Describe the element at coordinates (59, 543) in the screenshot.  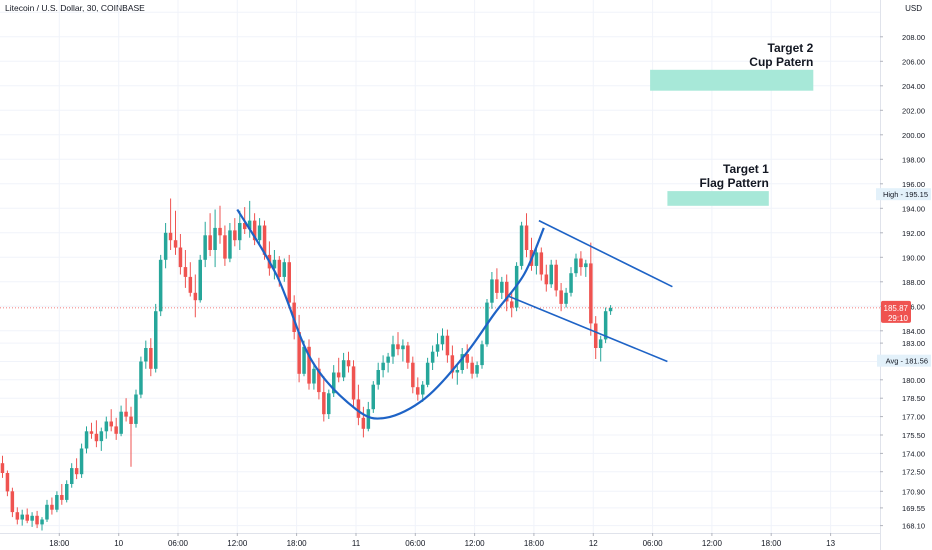
I see `x-tick-label: 18:00` at that location.